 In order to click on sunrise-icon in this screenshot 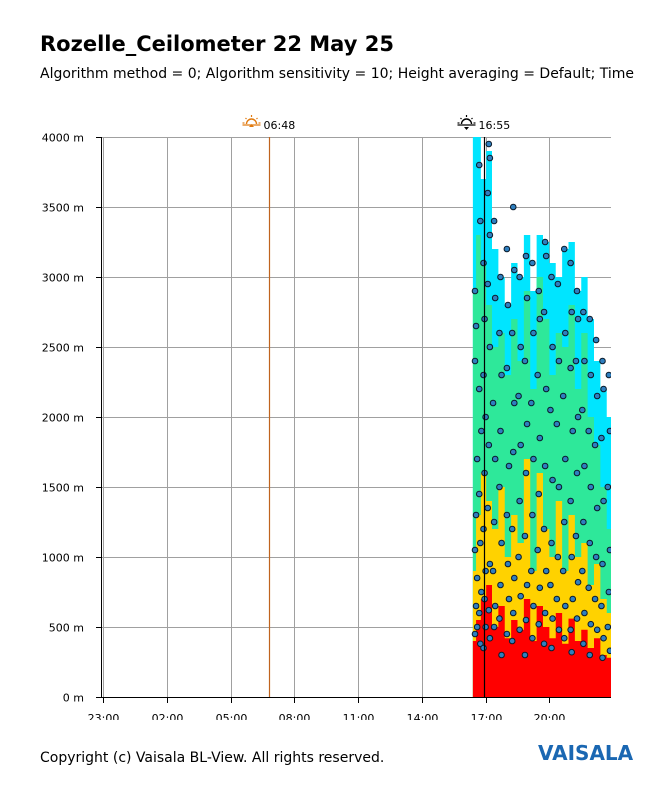, I will do `click(251, 121)`.